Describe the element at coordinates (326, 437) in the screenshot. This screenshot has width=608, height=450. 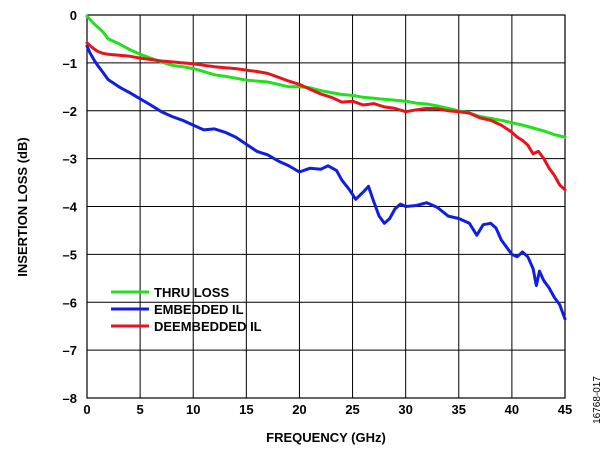
I see `x-axis-label: FREQUENCY (GHz)` at that location.